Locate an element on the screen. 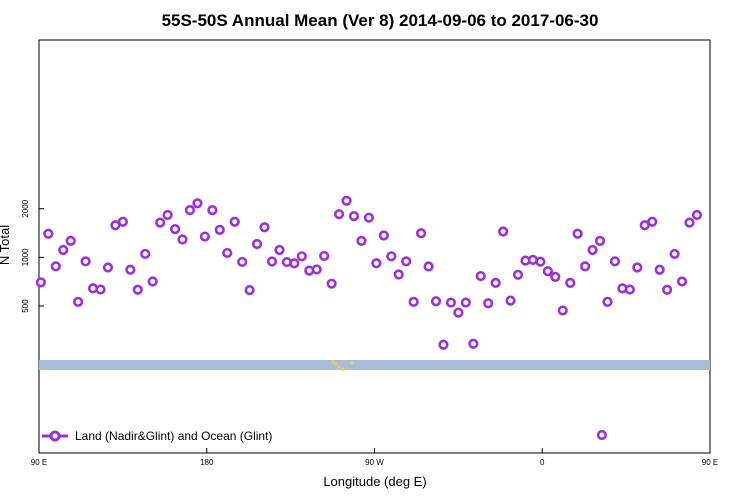  legend: Land (Nadir&Glint) and Ocean (Glint) is located at coordinates (157, 436).